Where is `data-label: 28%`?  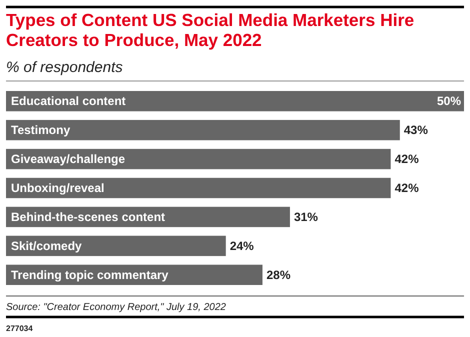
data-label: 28% is located at coordinates (278, 275).